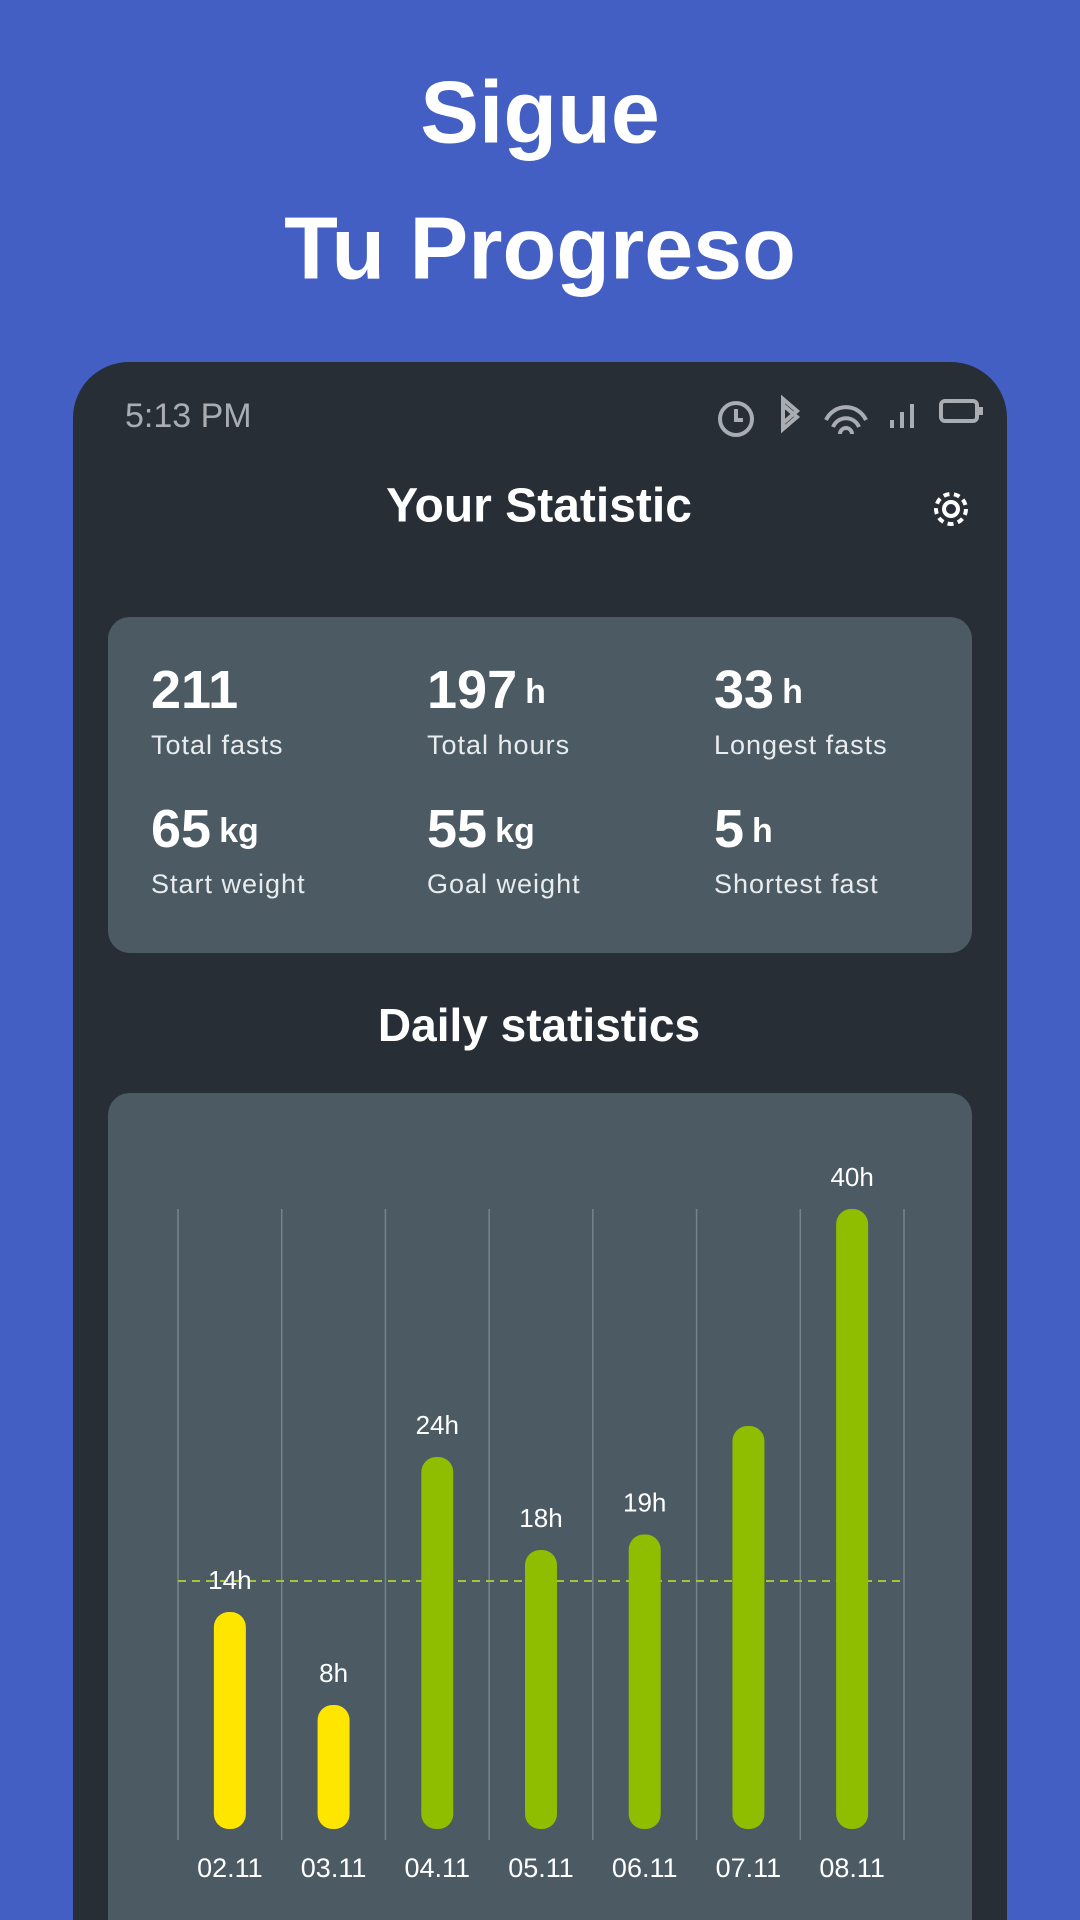  I want to click on x-tick-label: 02.11, so click(230, 1868).